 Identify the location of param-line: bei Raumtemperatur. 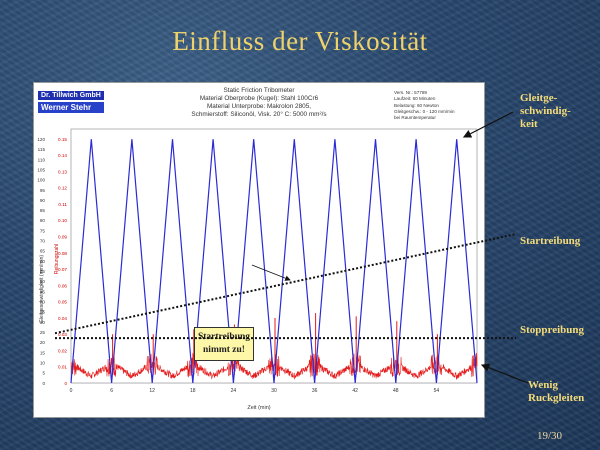
(415, 118).